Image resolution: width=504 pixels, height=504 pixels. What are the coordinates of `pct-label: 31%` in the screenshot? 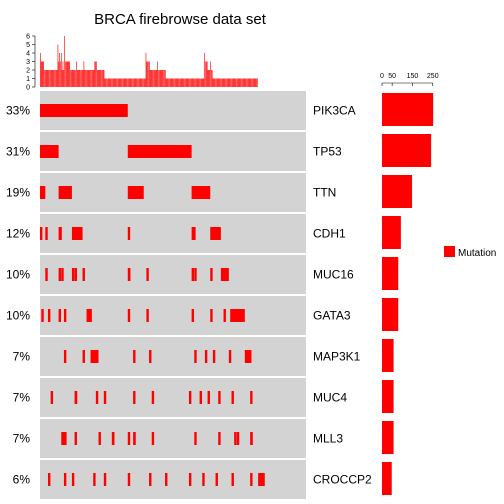 It's located at (18, 152).